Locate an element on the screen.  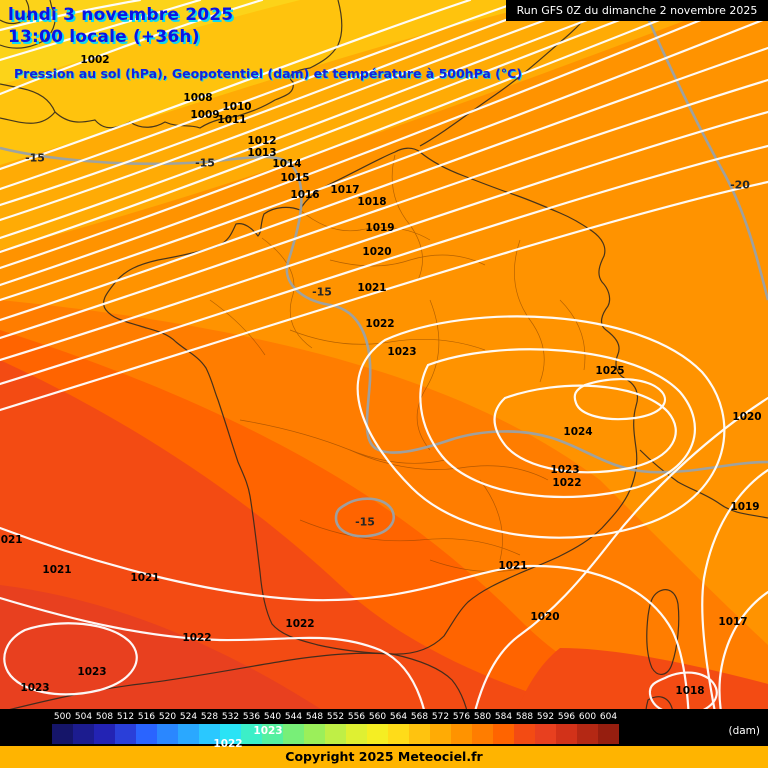
validity-time-label: 13:00 locale (+36h) is located at coordinates (104, 37).